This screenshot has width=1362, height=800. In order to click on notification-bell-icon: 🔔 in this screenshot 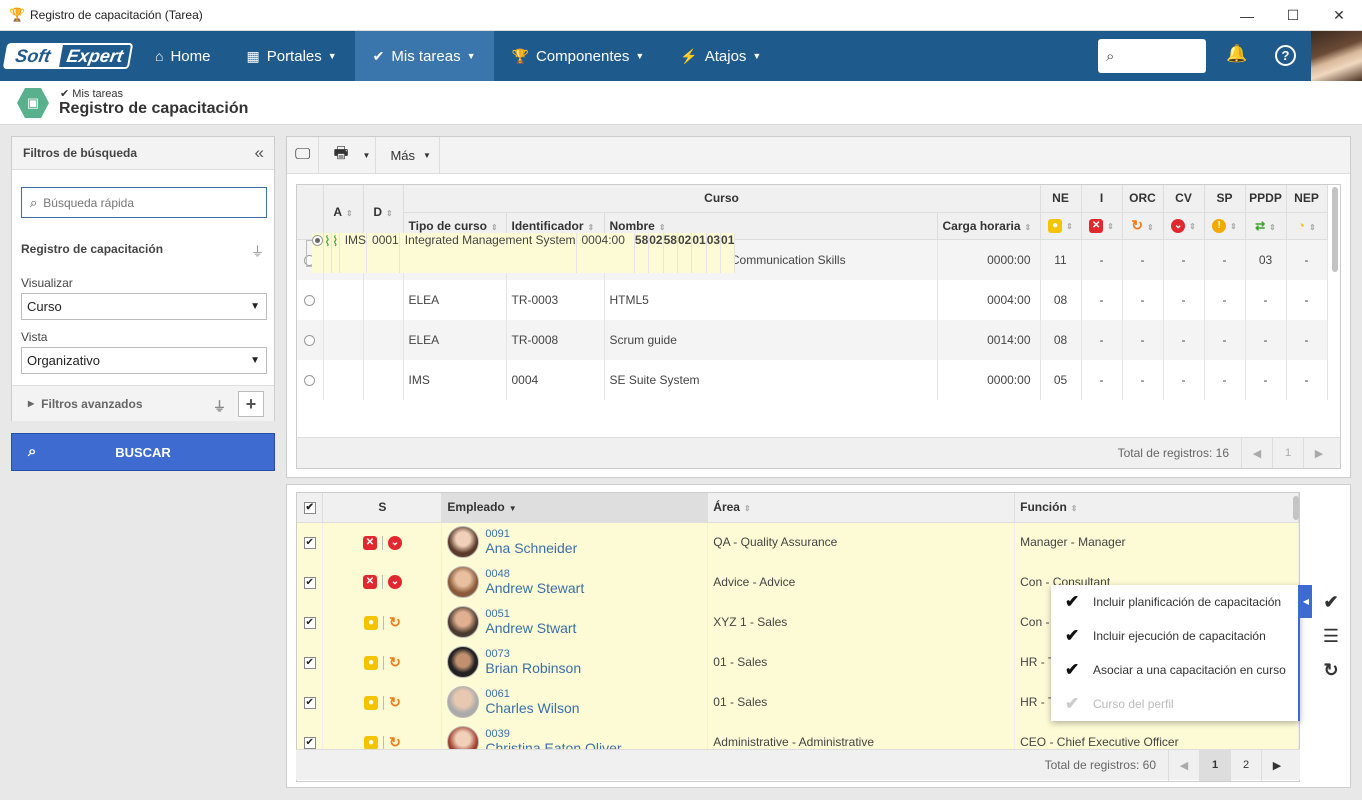, I will do `click(1237, 53)`.